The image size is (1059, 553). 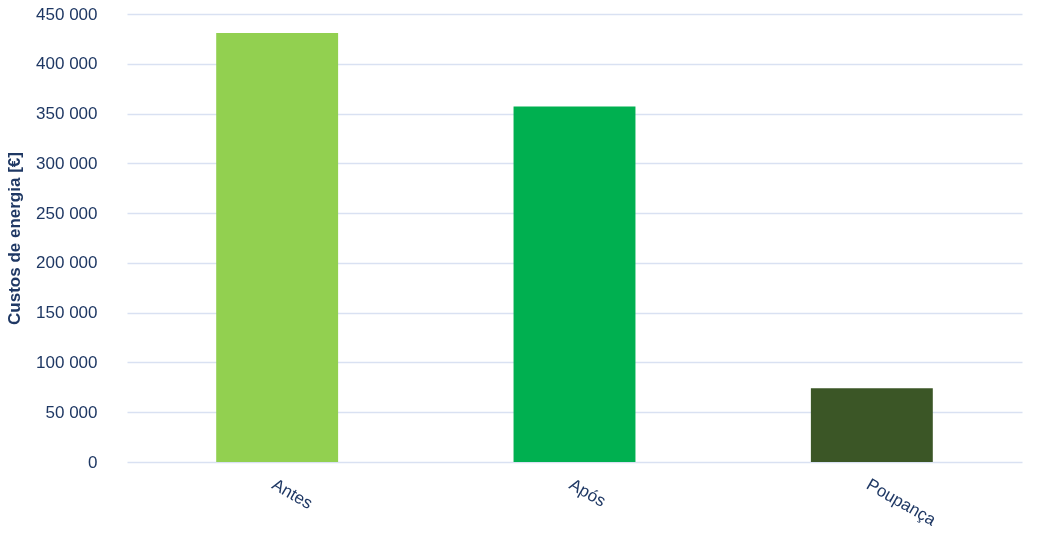 What do you see at coordinates (93, 462) in the screenshot?
I see `y-tick-label: 0` at bounding box center [93, 462].